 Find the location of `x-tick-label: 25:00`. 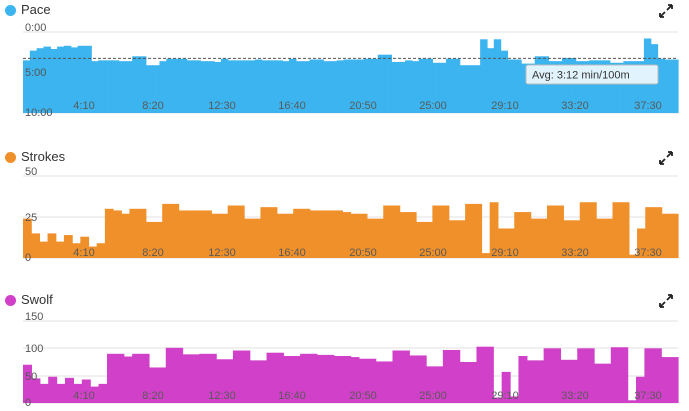

x-tick-label: 25:00 is located at coordinates (433, 253).